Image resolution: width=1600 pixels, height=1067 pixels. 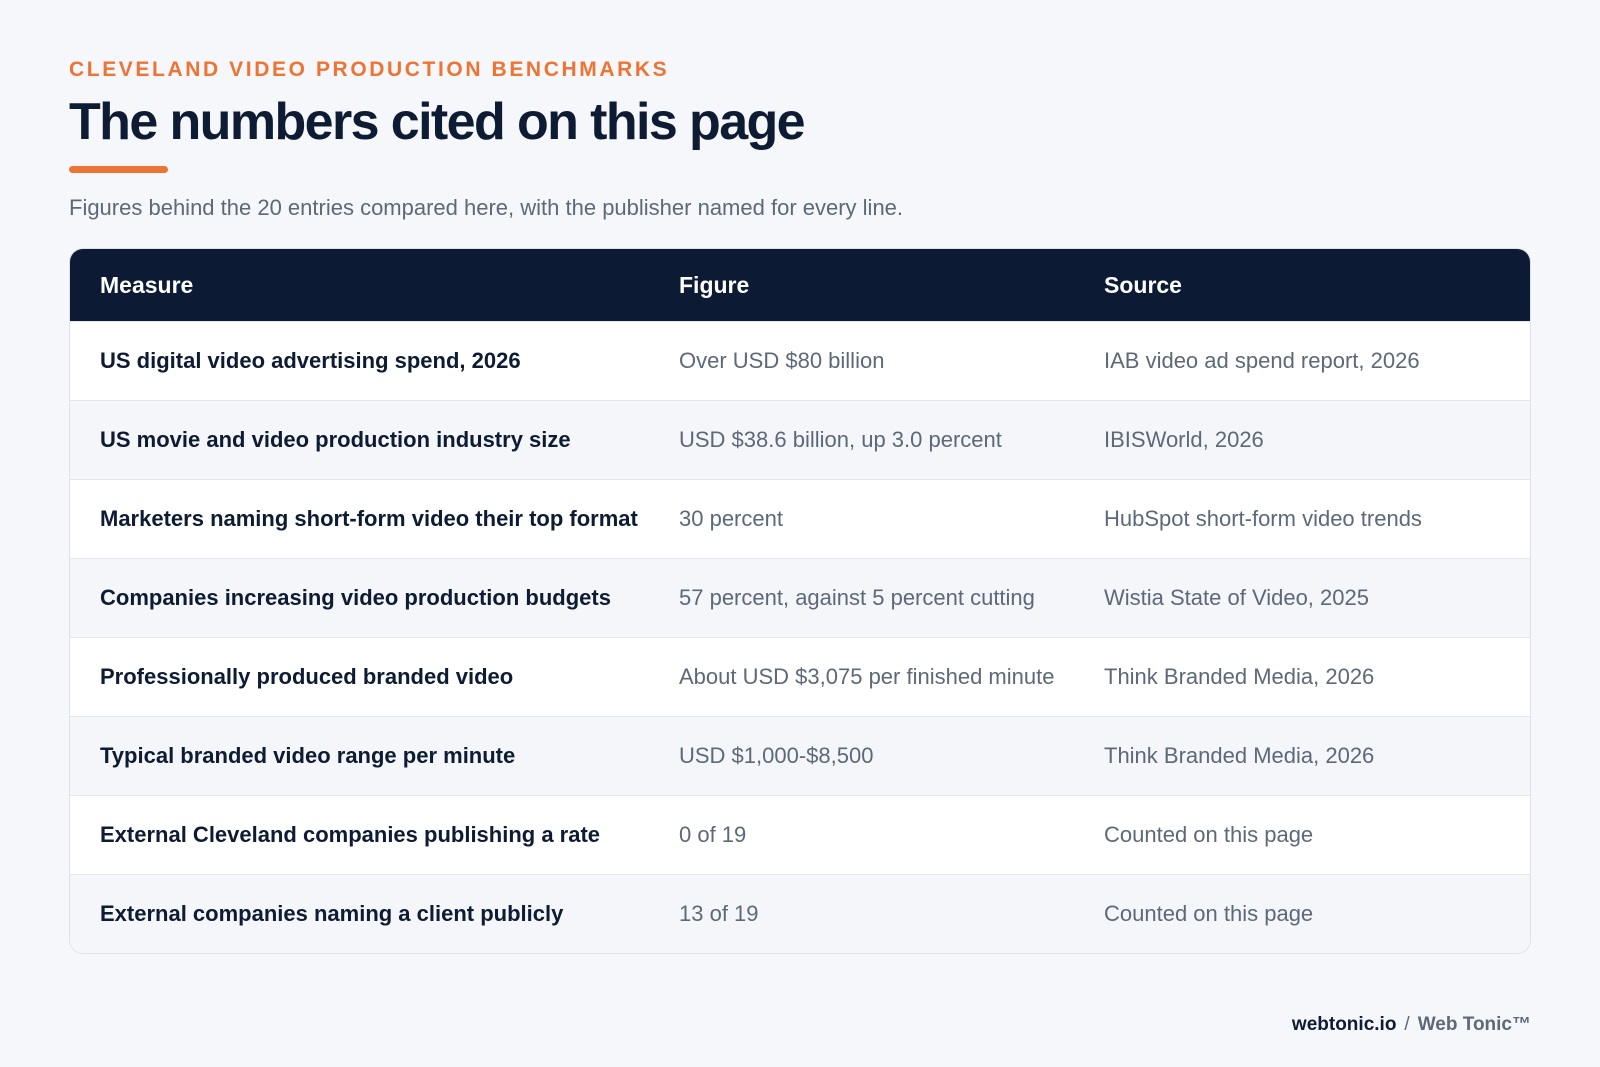 I want to click on source-cell: IBISWorld, 2026, so click(x=1184, y=439).